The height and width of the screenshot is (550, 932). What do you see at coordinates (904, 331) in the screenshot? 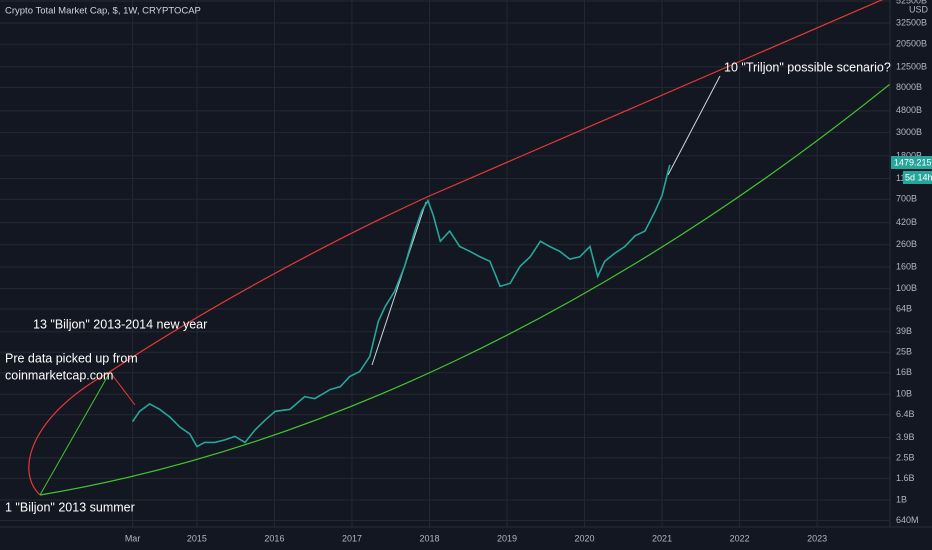
I see `y-tick-label: 39B` at bounding box center [904, 331].